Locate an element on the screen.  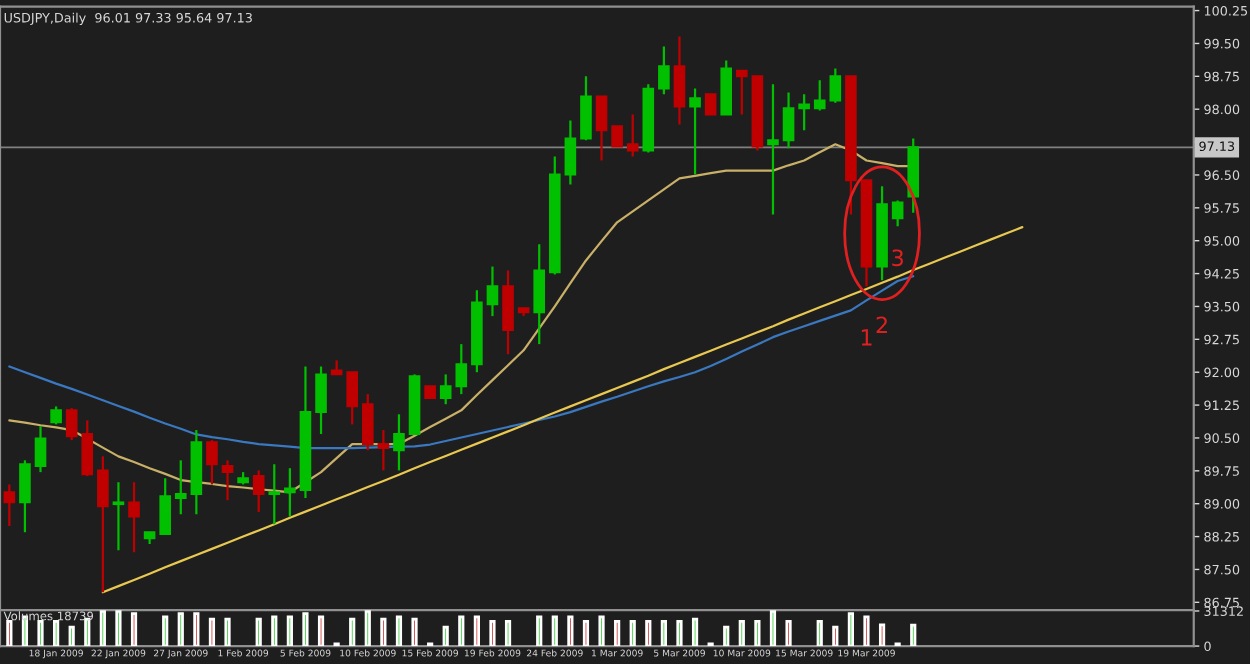
annotation: 2 is located at coordinates (881, 324).